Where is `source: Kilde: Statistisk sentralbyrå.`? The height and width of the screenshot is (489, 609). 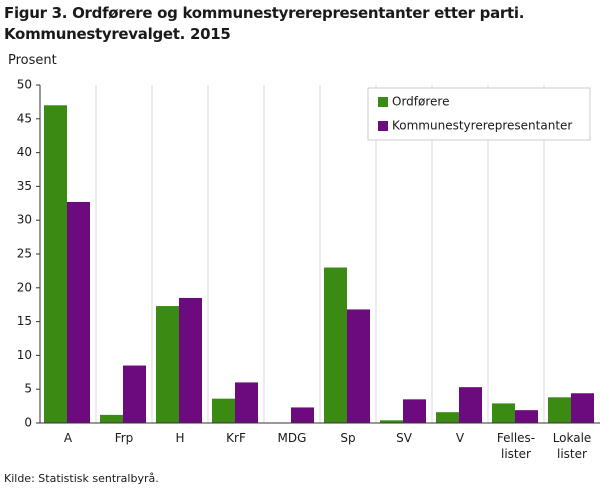 source: Kilde: Statistisk sentralbyrå. is located at coordinates (81, 478).